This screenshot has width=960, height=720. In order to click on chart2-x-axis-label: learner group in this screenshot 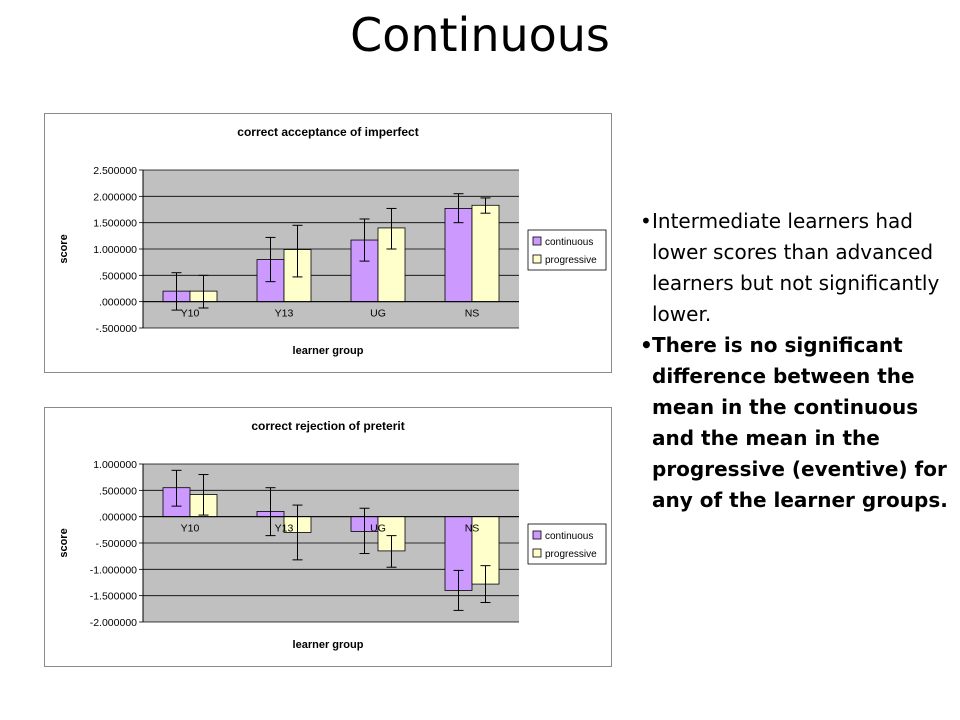, I will do `click(328, 645)`.